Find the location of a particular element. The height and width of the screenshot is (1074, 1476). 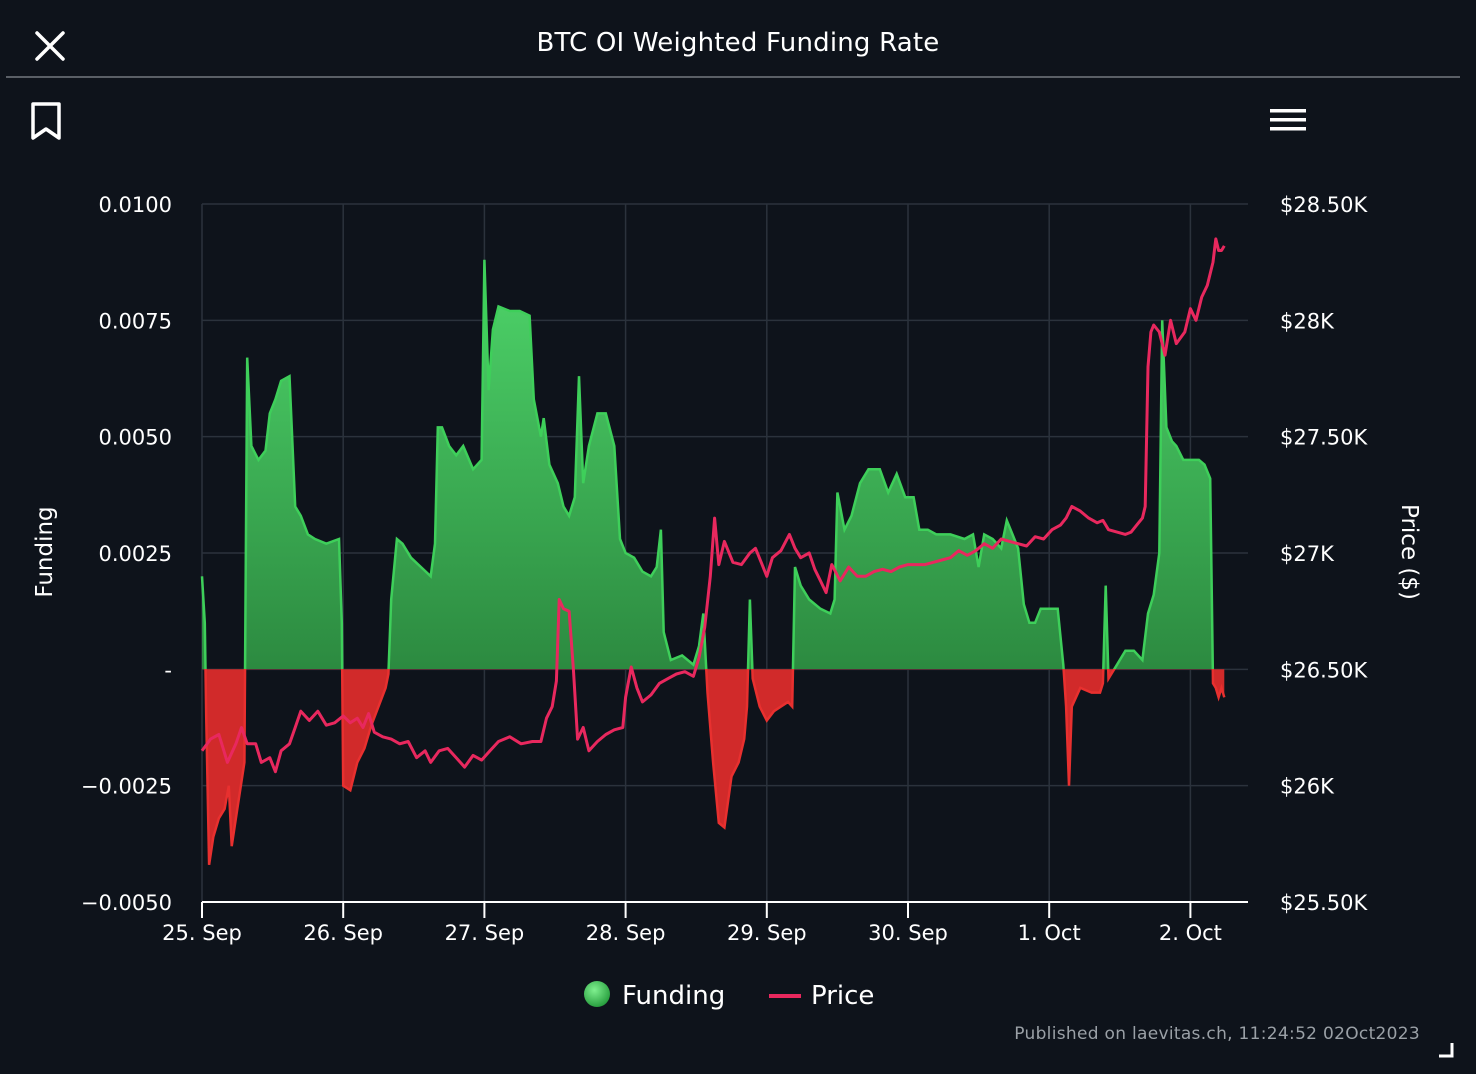

bookmark-icon is located at coordinates (46, 121).